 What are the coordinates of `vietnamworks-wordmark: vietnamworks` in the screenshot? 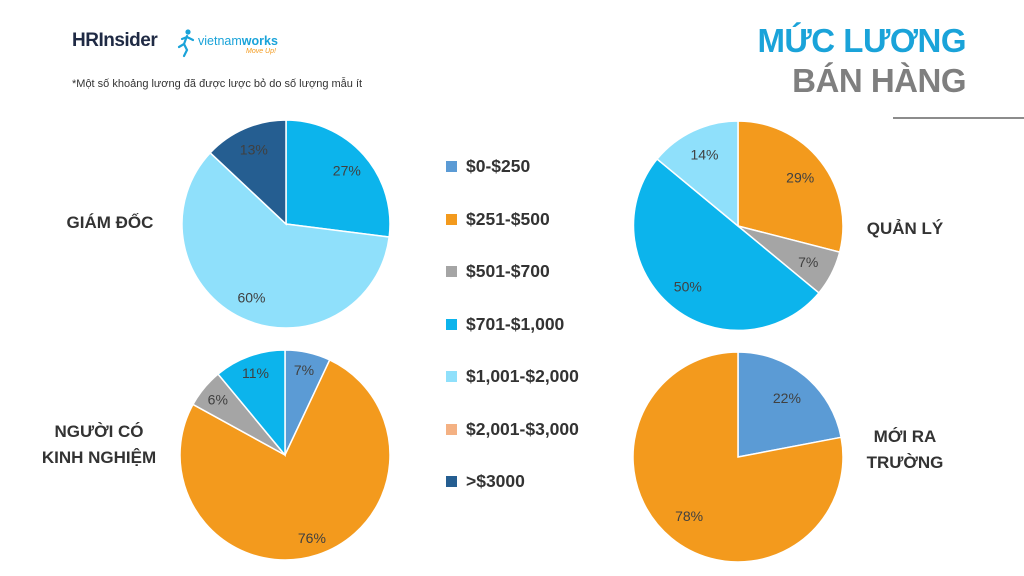 It's located at (238, 41).